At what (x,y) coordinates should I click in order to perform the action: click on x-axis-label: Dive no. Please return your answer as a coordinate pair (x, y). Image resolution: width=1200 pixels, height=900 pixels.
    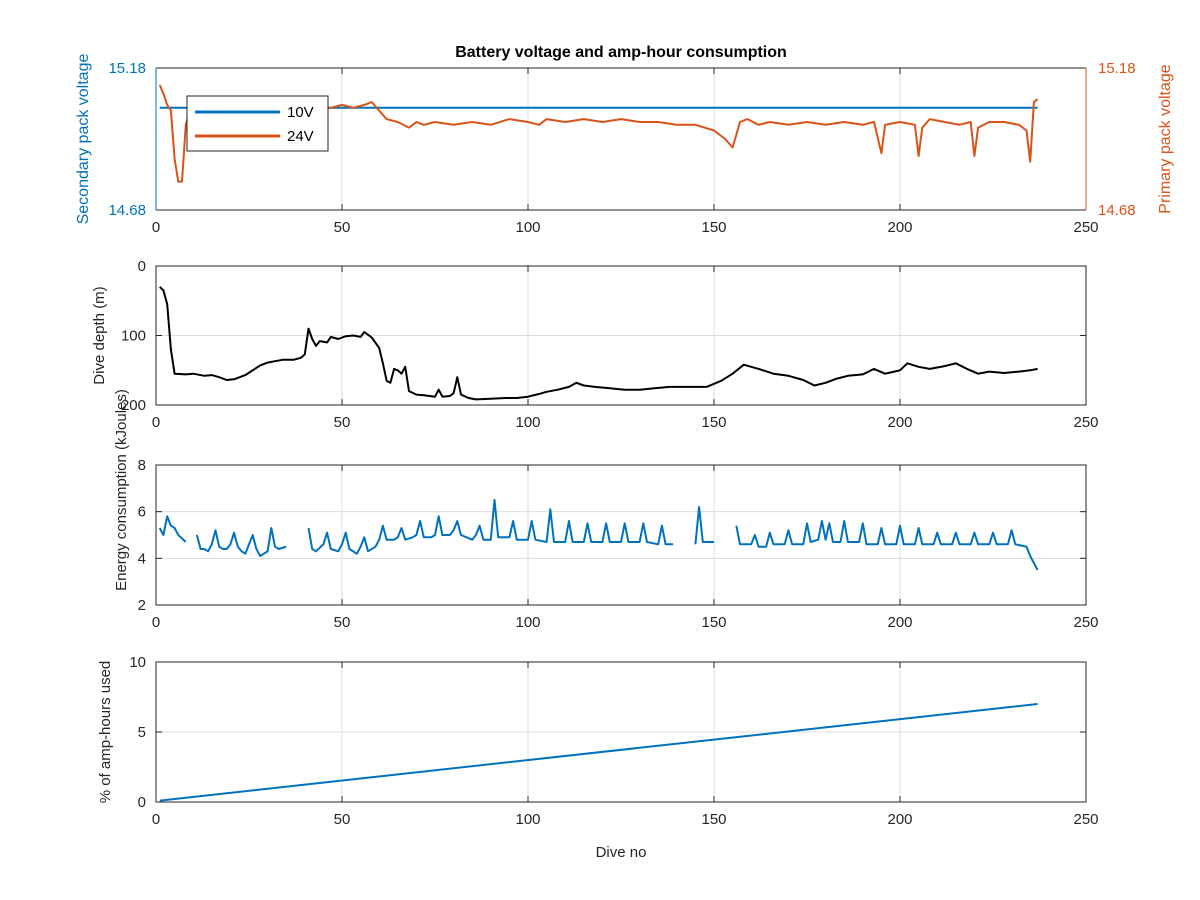
    Looking at the image, I should click on (621, 852).